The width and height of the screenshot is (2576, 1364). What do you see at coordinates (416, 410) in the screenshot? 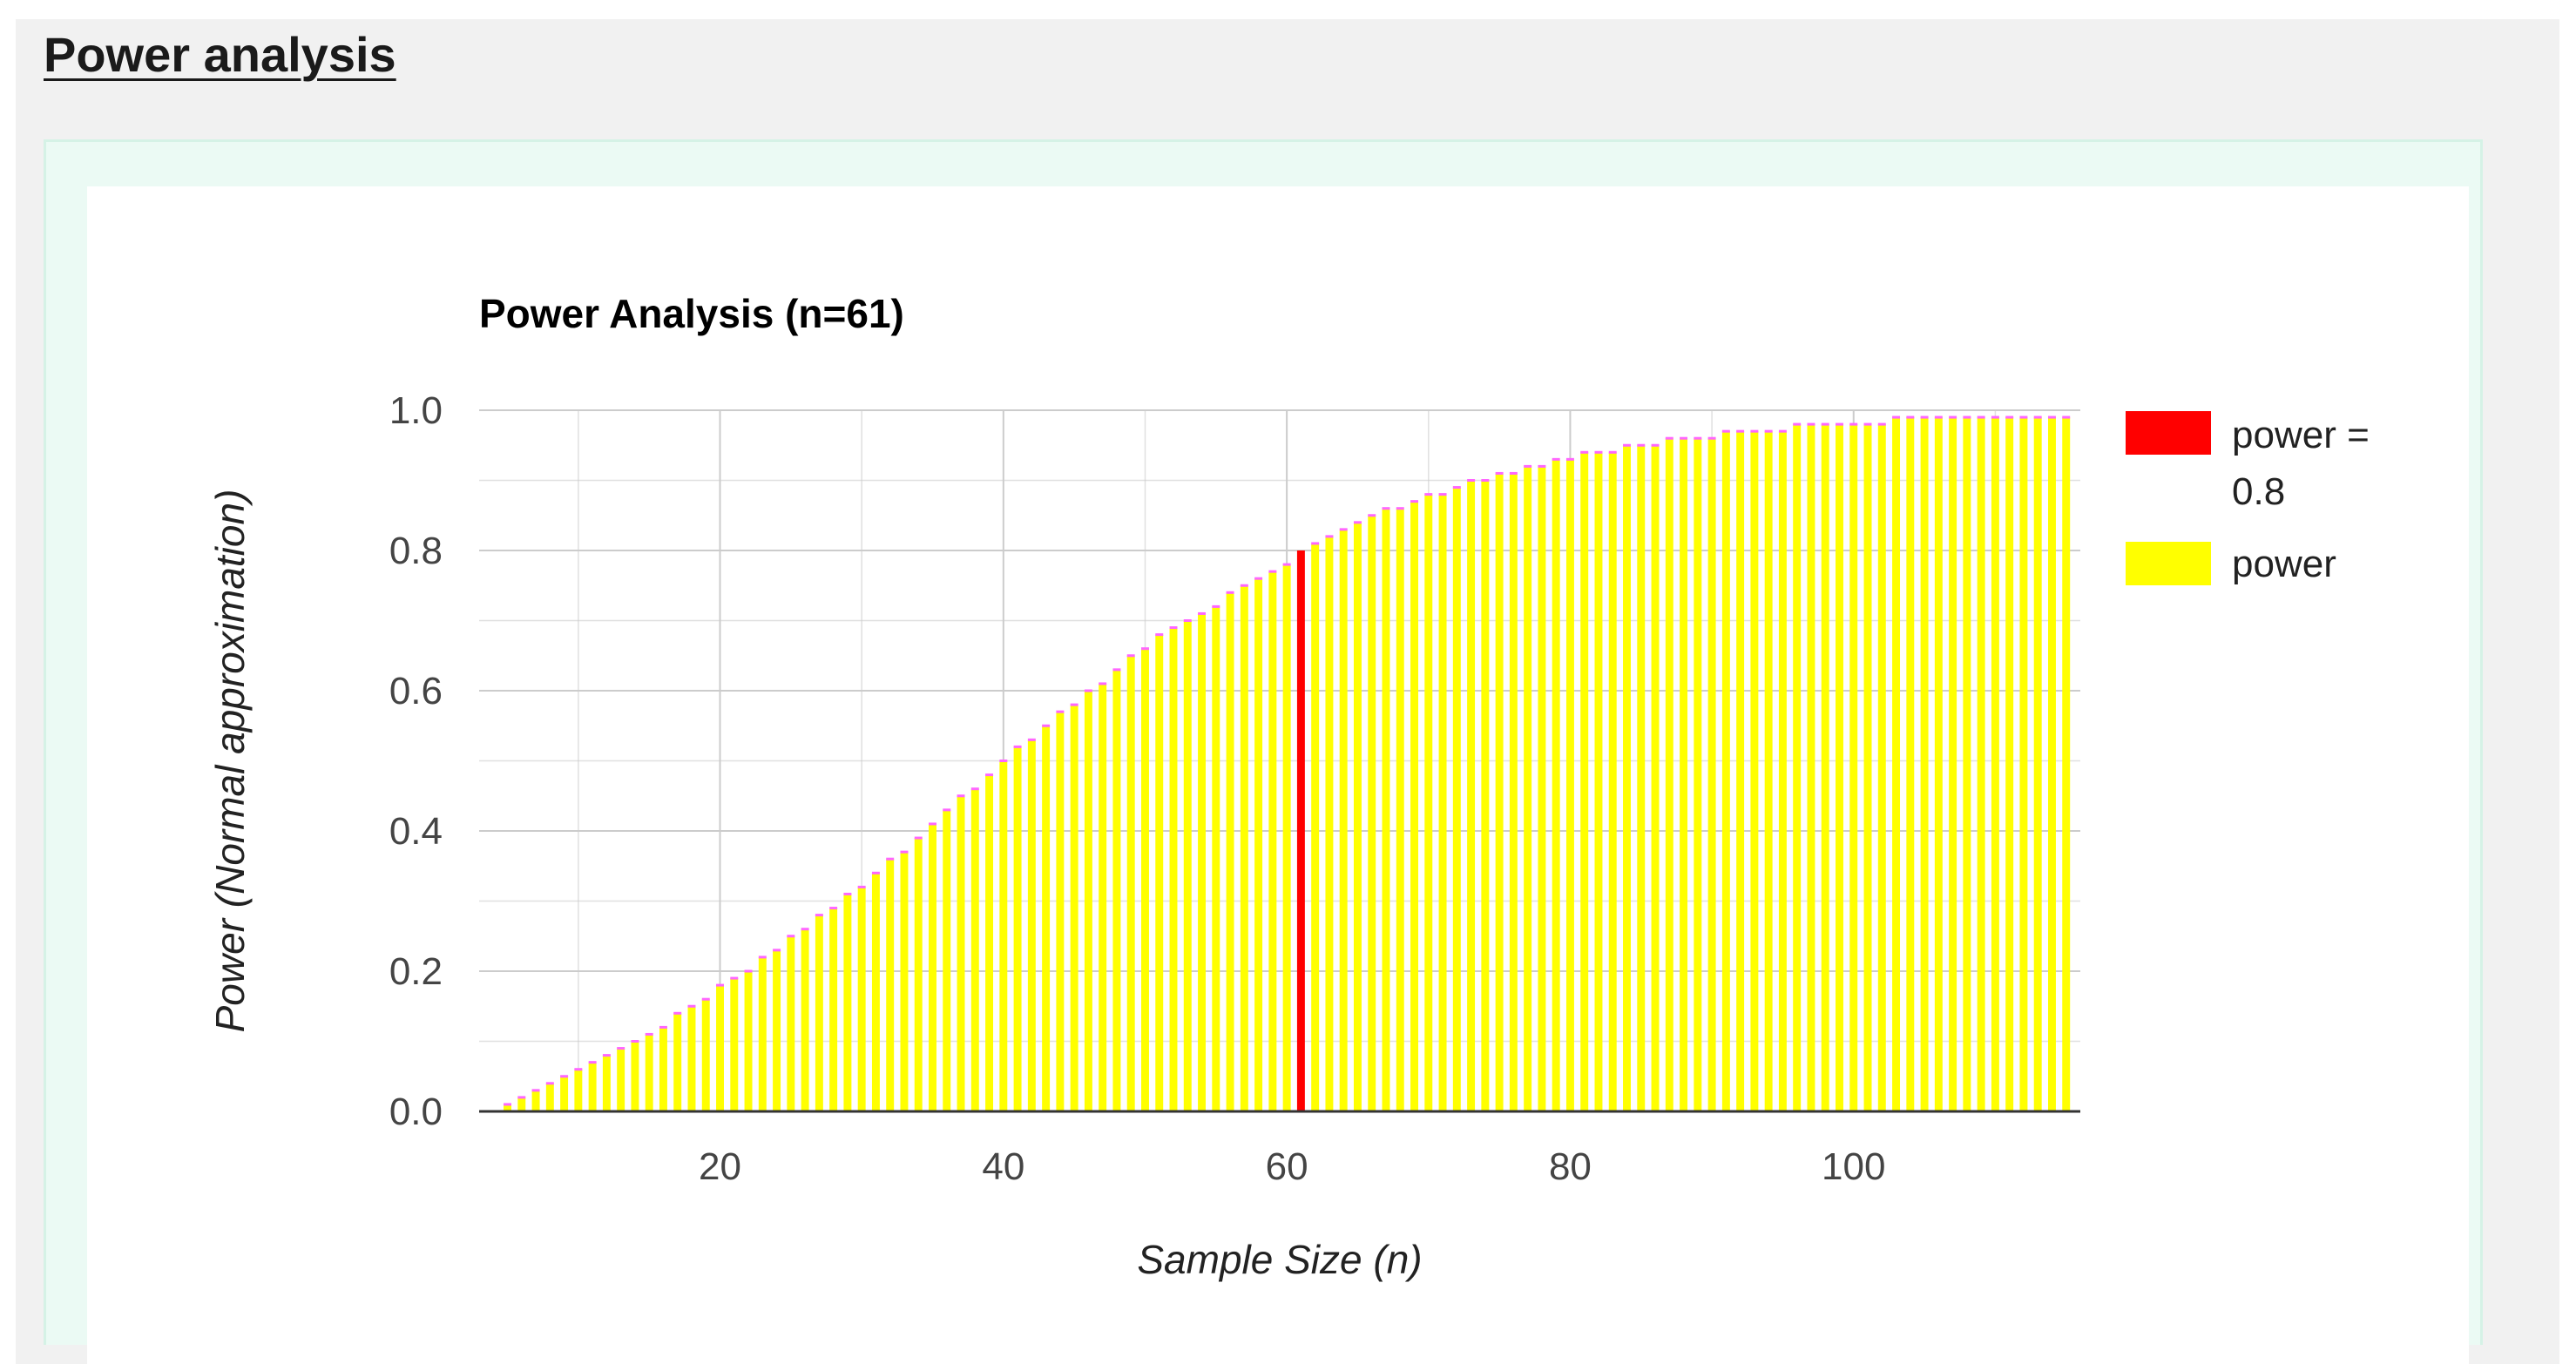
I see `y-tick-label: 1.0` at bounding box center [416, 410].